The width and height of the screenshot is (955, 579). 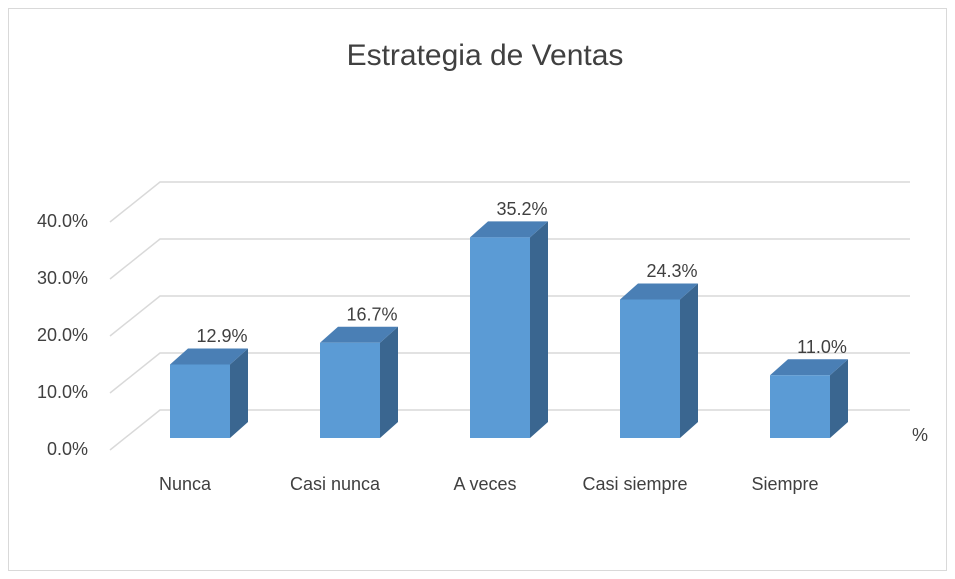 What do you see at coordinates (221, 336) in the screenshot?
I see `data-label: 12.9%` at bounding box center [221, 336].